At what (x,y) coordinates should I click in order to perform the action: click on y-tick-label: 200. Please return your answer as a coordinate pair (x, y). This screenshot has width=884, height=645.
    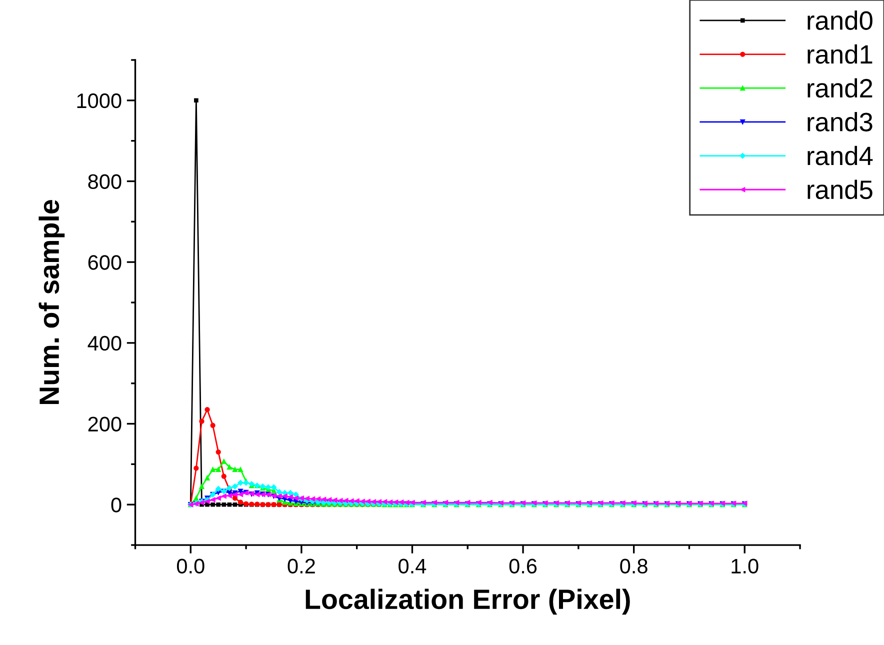
    Looking at the image, I should click on (105, 424).